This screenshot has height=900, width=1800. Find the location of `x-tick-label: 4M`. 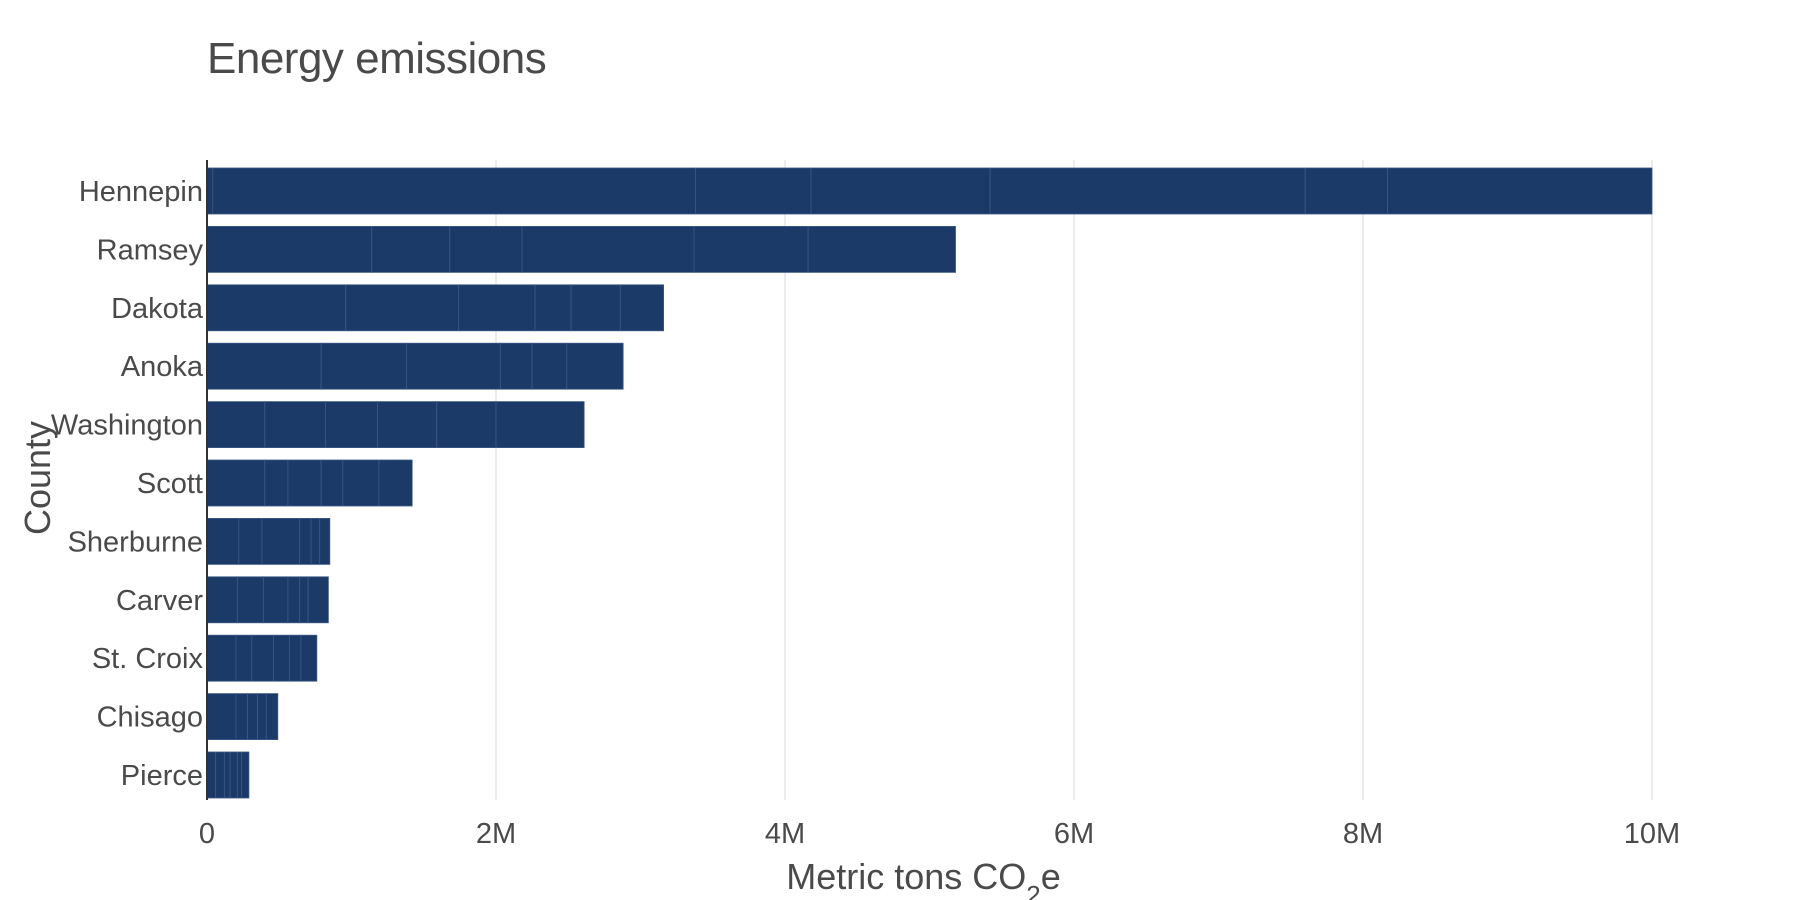

x-tick-label: 4M is located at coordinates (785, 834).